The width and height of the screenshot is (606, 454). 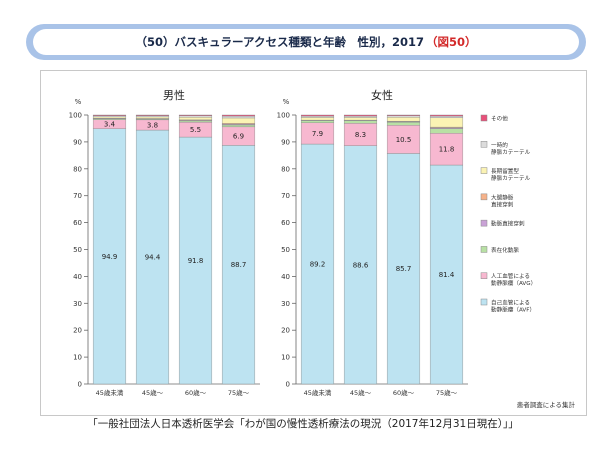 What do you see at coordinates (382, 95) in the screenshot?
I see `panel-title: 女性` at bounding box center [382, 95].